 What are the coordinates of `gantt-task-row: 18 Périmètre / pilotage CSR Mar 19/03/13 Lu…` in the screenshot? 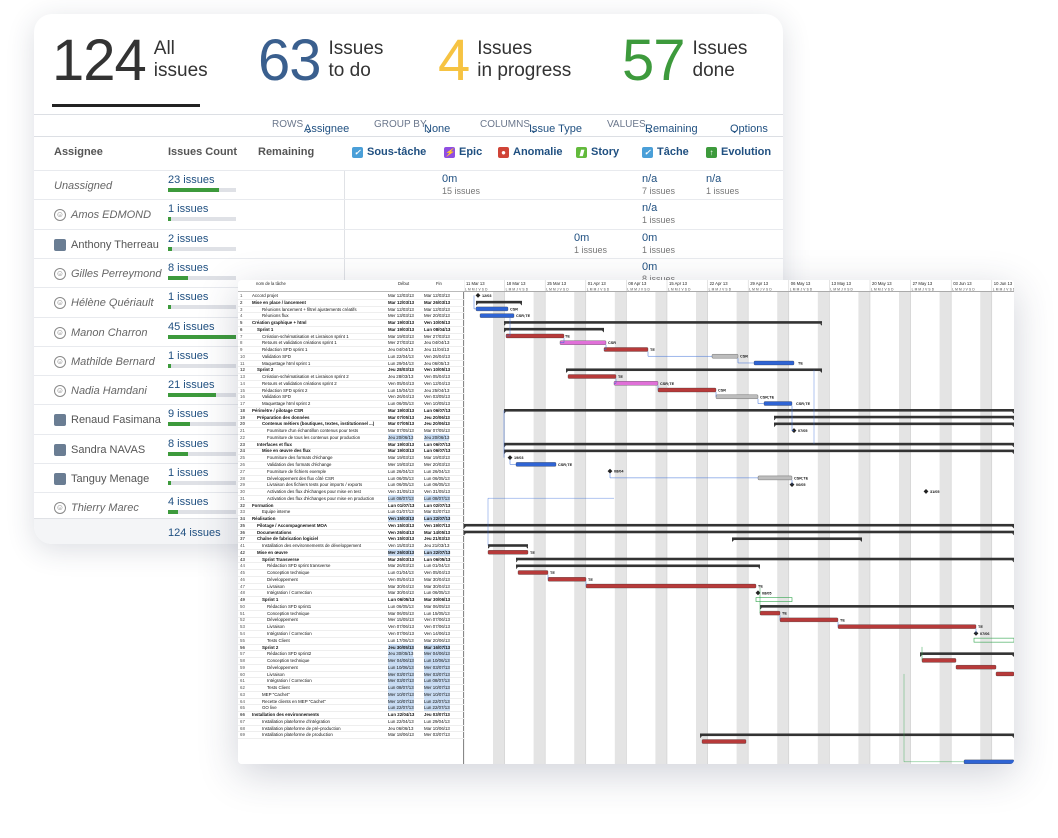 It's located at (351, 411).